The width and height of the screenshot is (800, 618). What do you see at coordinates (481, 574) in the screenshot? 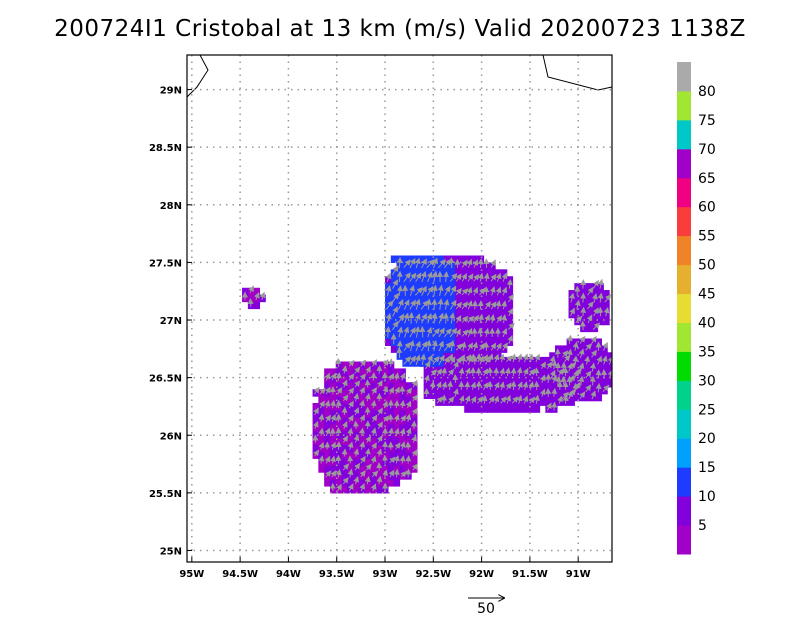
I see `x-tick-label: 92W` at bounding box center [481, 574].